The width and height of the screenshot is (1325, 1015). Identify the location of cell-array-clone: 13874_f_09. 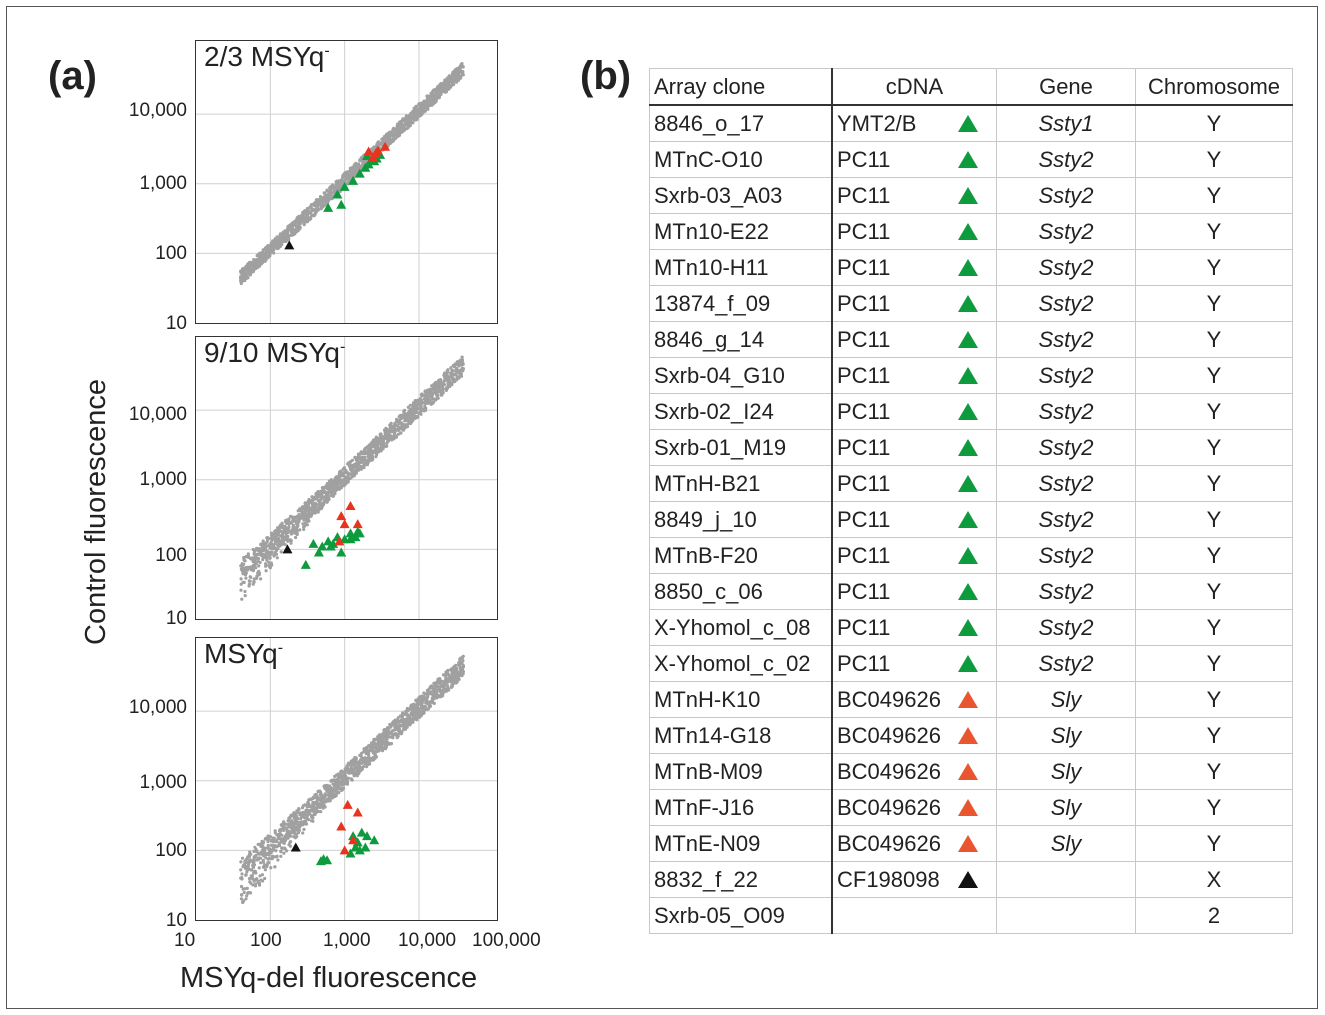
(741, 303).